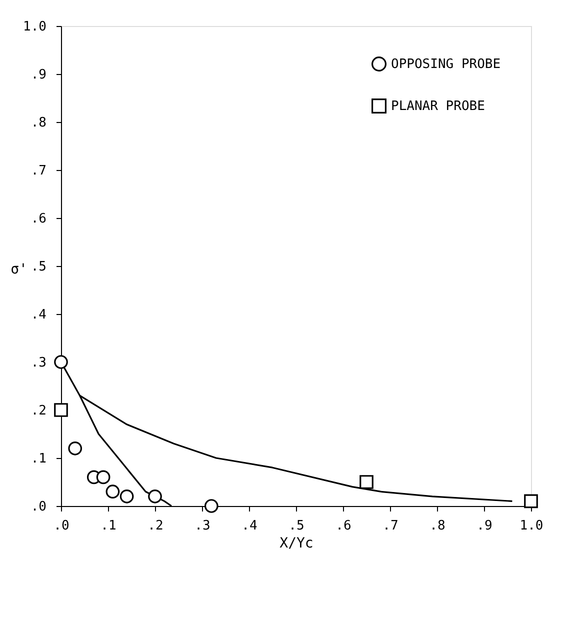  Describe the element at coordinates (297, 544) in the screenshot. I see `x-axis-title: X/Yc` at that location.